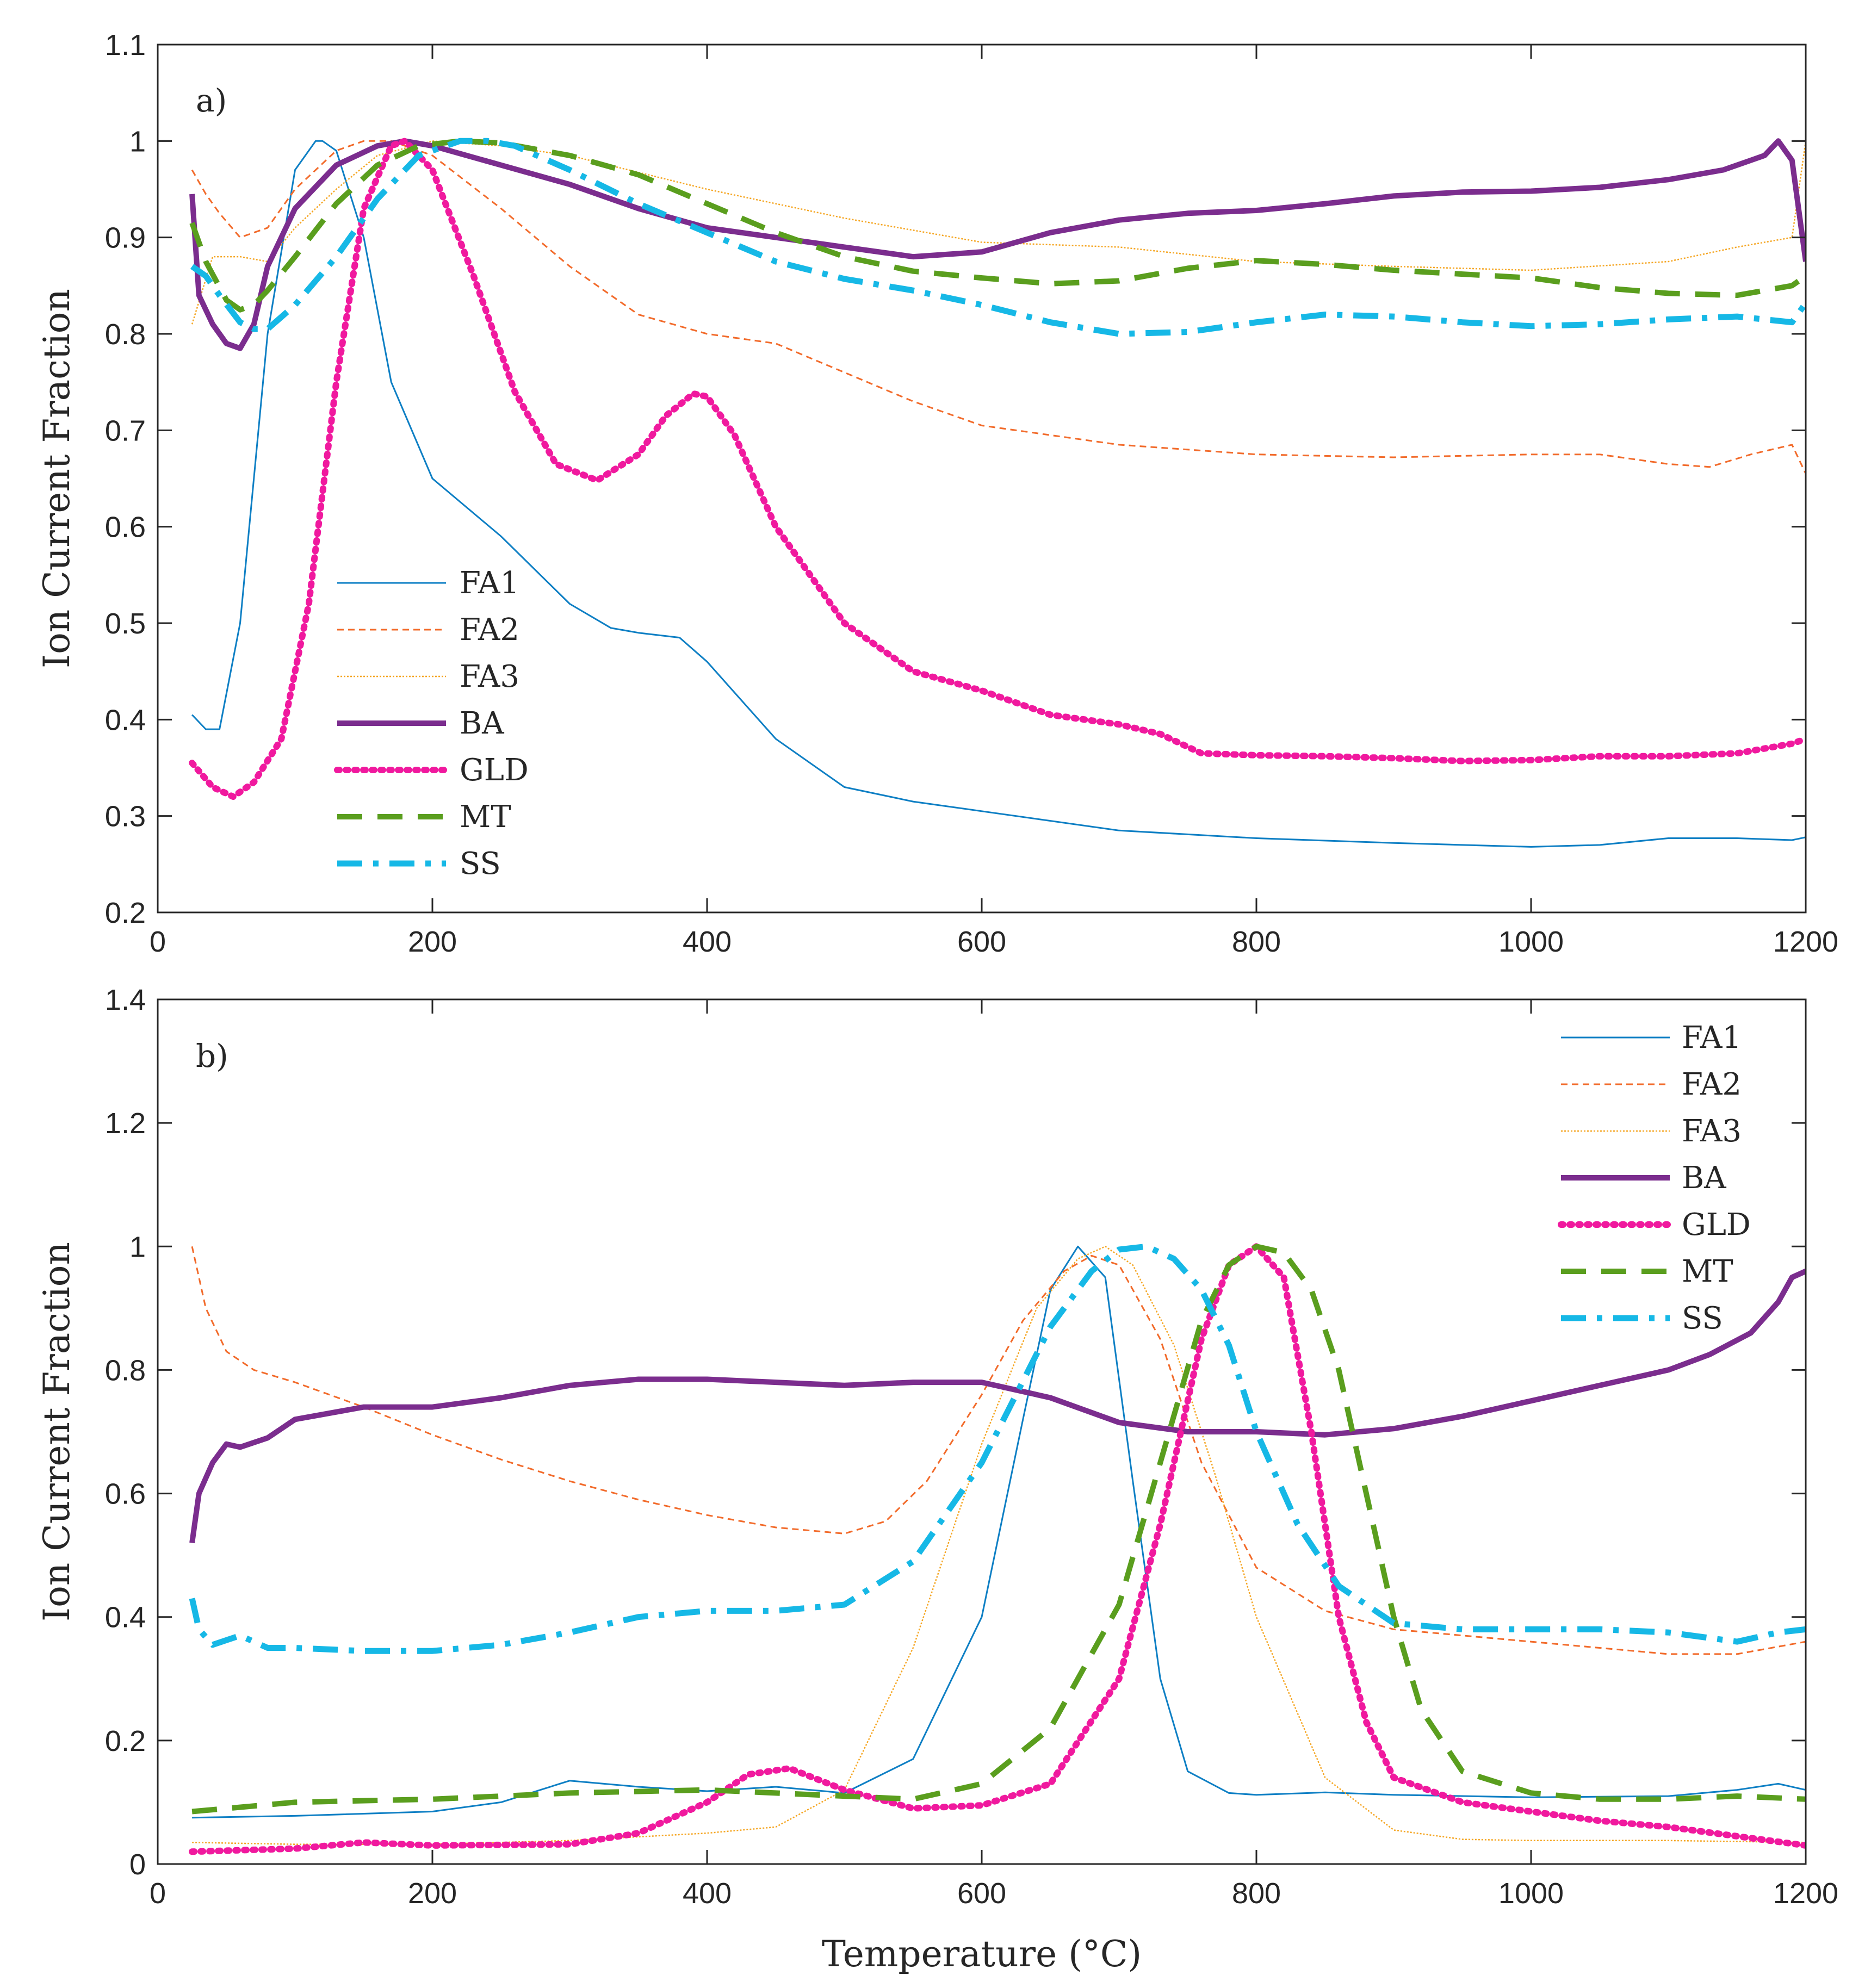 The height and width of the screenshot is (1988, 1871). Describe the element at coordinates (137, 1865) in the screenshot. I see `panel-b-y-tick-label: 0` at that location.